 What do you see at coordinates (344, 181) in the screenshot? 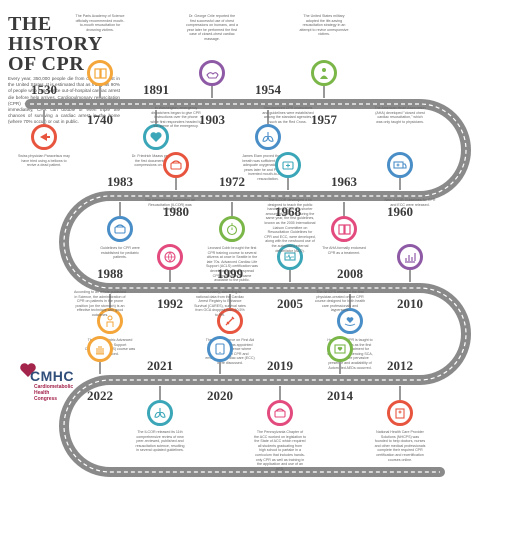
I see `year-label-1963: 1963` at bounding box center [344, 181].